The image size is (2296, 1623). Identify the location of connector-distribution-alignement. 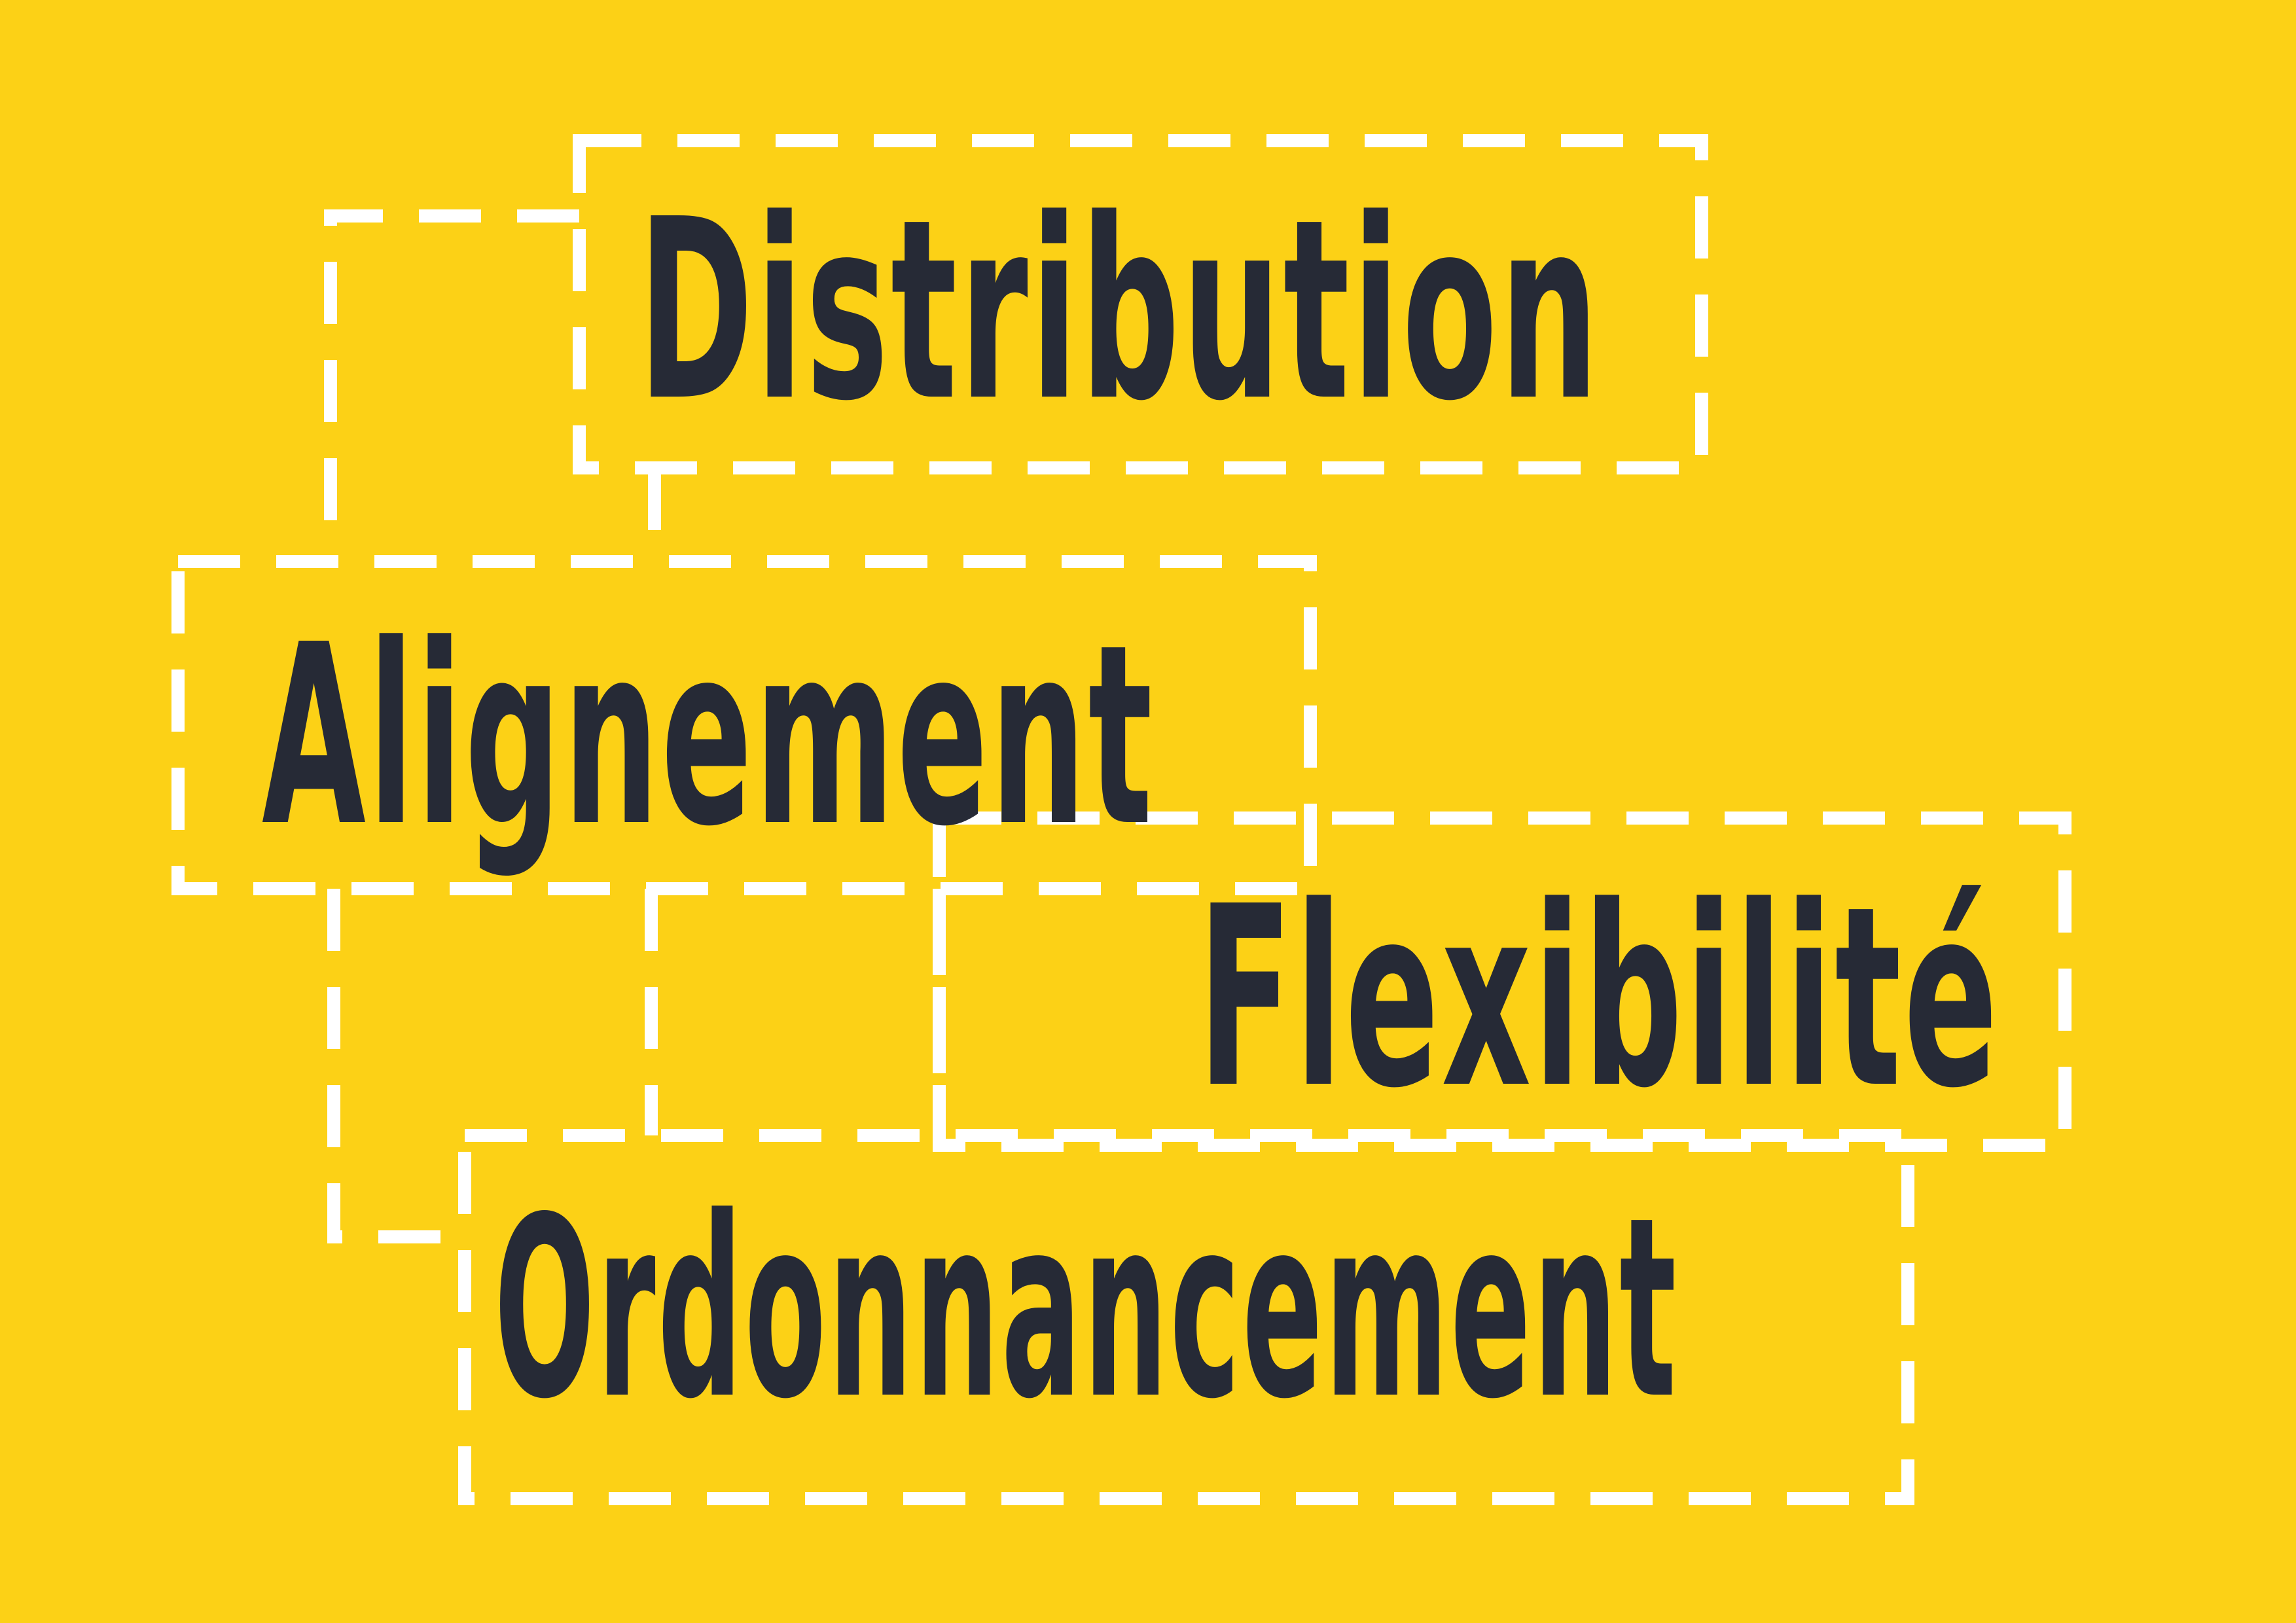
(451, 385).